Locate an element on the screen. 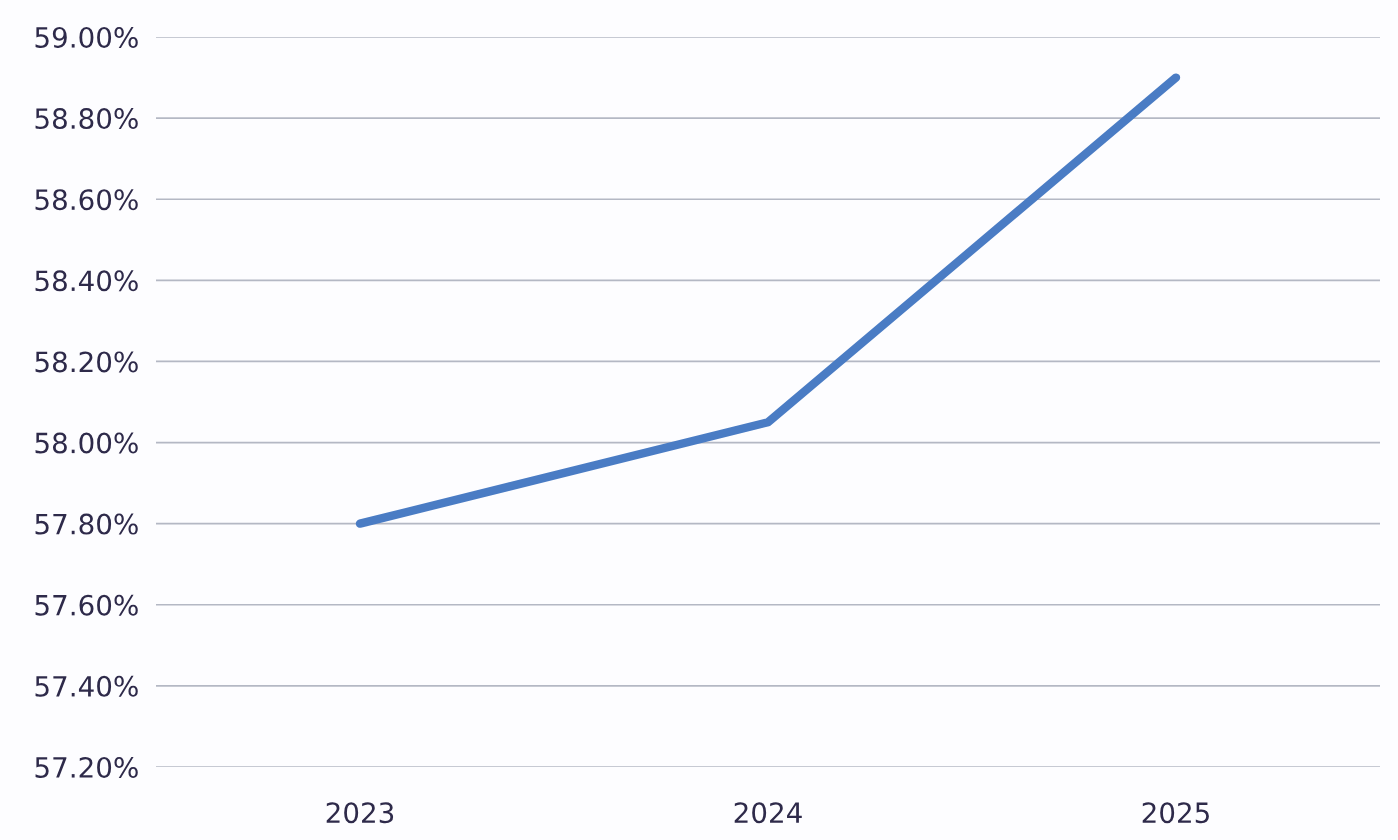 This screenshot has height=840, width=1398. y-tick-label: 57.40% is located at coordinates (86, 686).